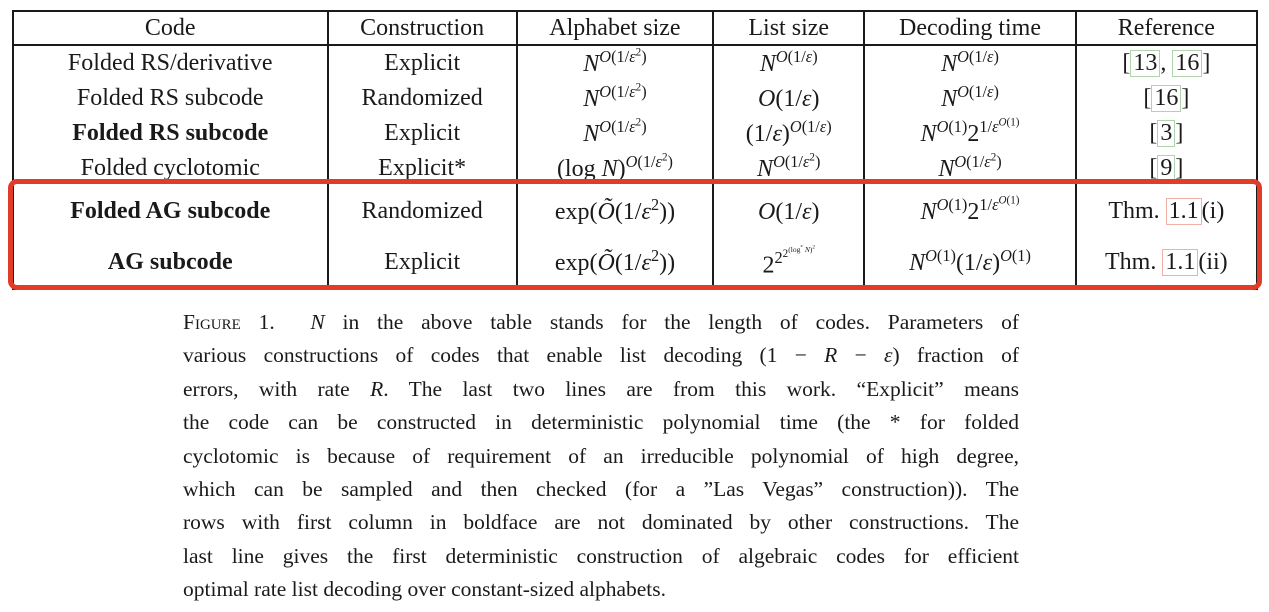 This screenshot has width=1269, height=612. I want to click on column-header-list-size: List size, so click(788, 28).